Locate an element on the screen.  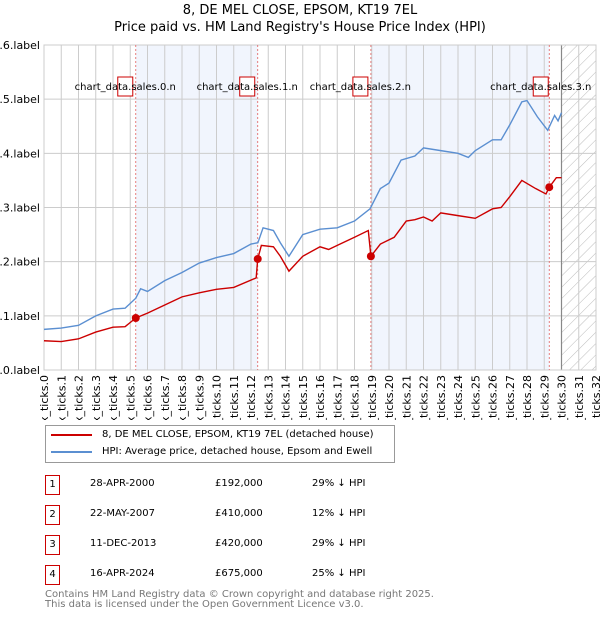
1: chart_data.sales.0.n is located at coordinates (125, 87).